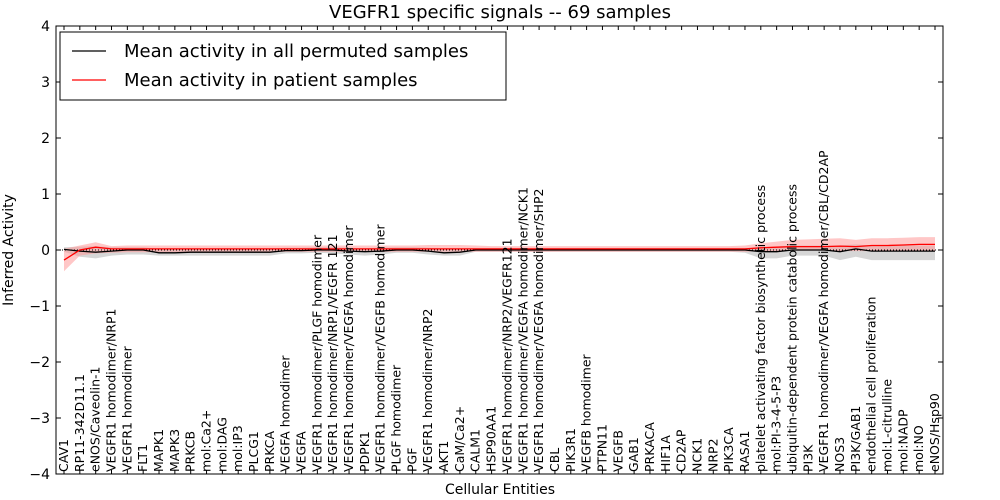  Describe the element at coordinates (332, 353) in the screenshot. I see `x-tick-label: VEGFR1 homodimer/NRP1/VEGFR 121` at that location.